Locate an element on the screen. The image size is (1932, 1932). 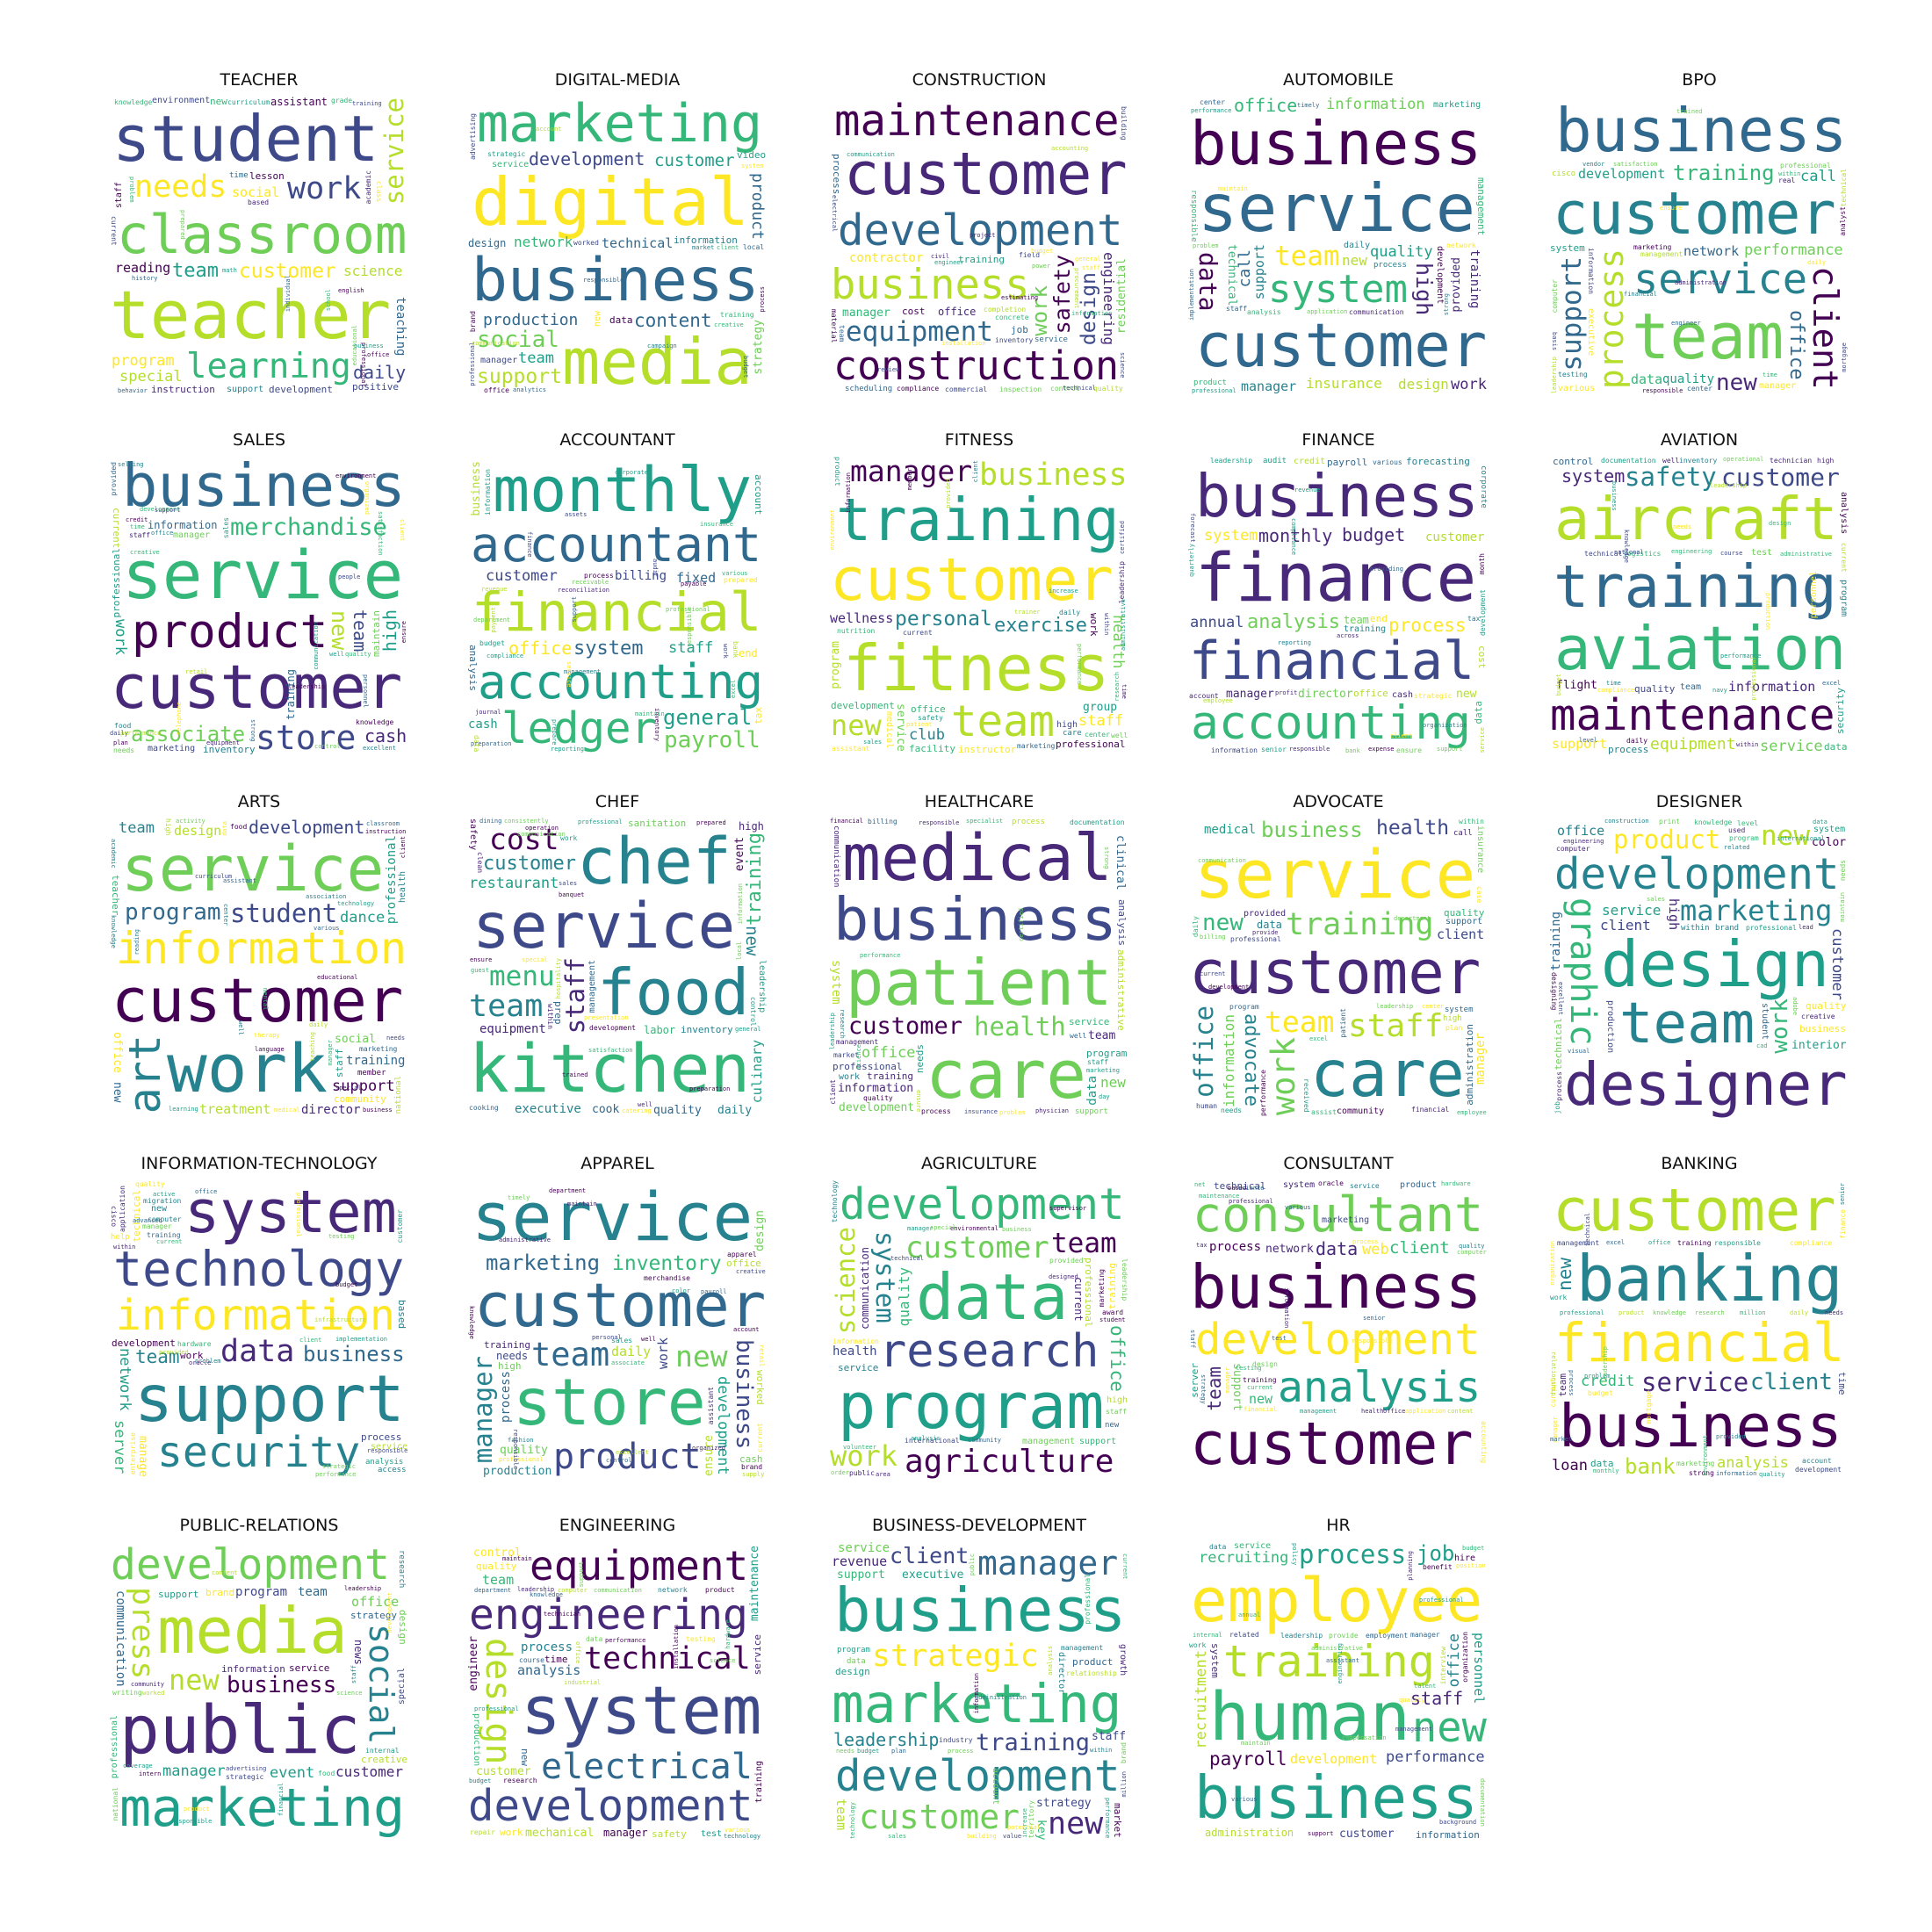
cloud-word: press is located at coordinates (142, 1633).